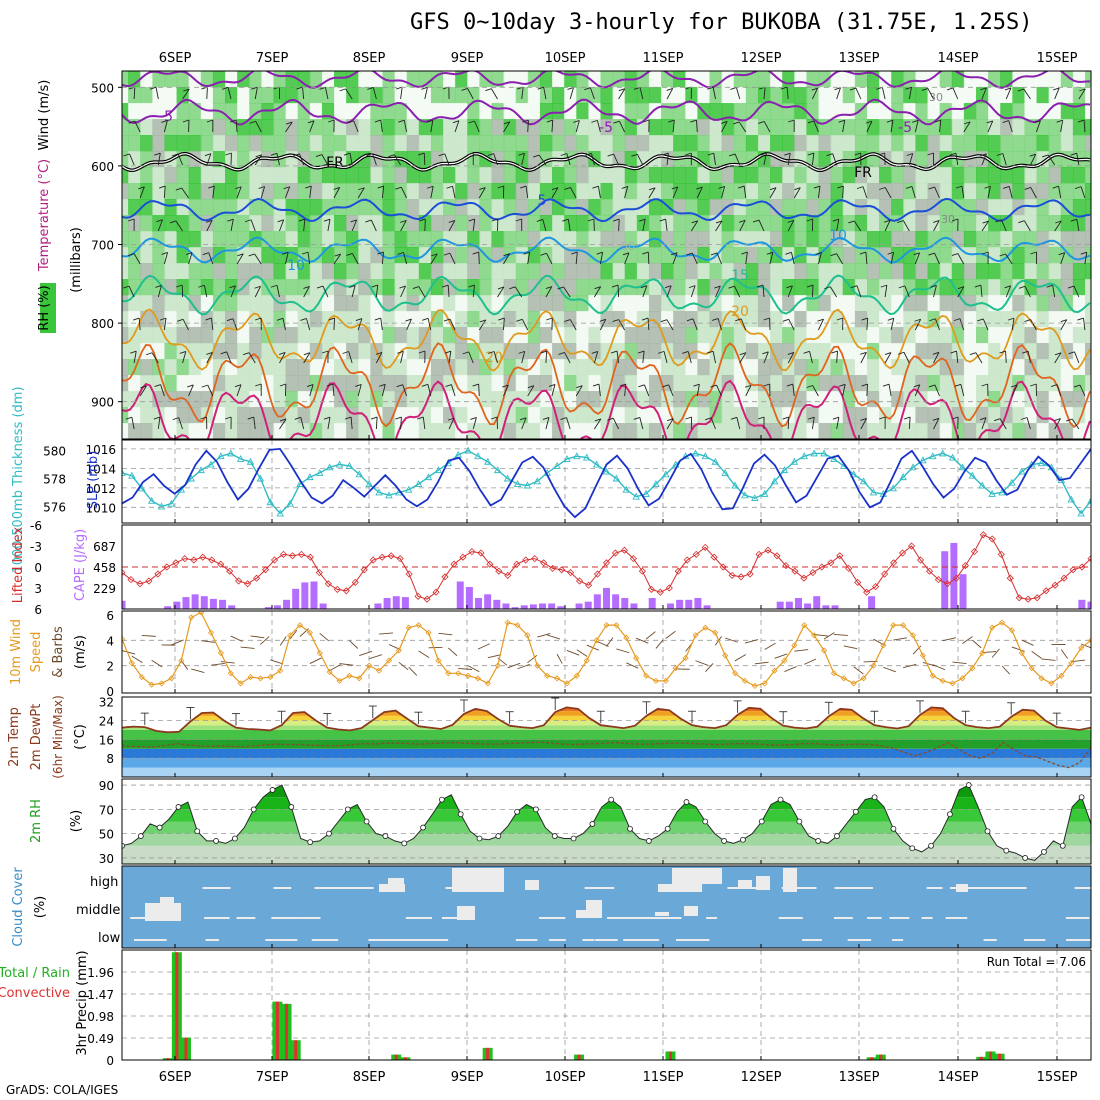 This screenshot has height=1100, width=1100. Describe the element at coordinates (606, 567) in the screenshot. I see `cape-li-frame` at that location.